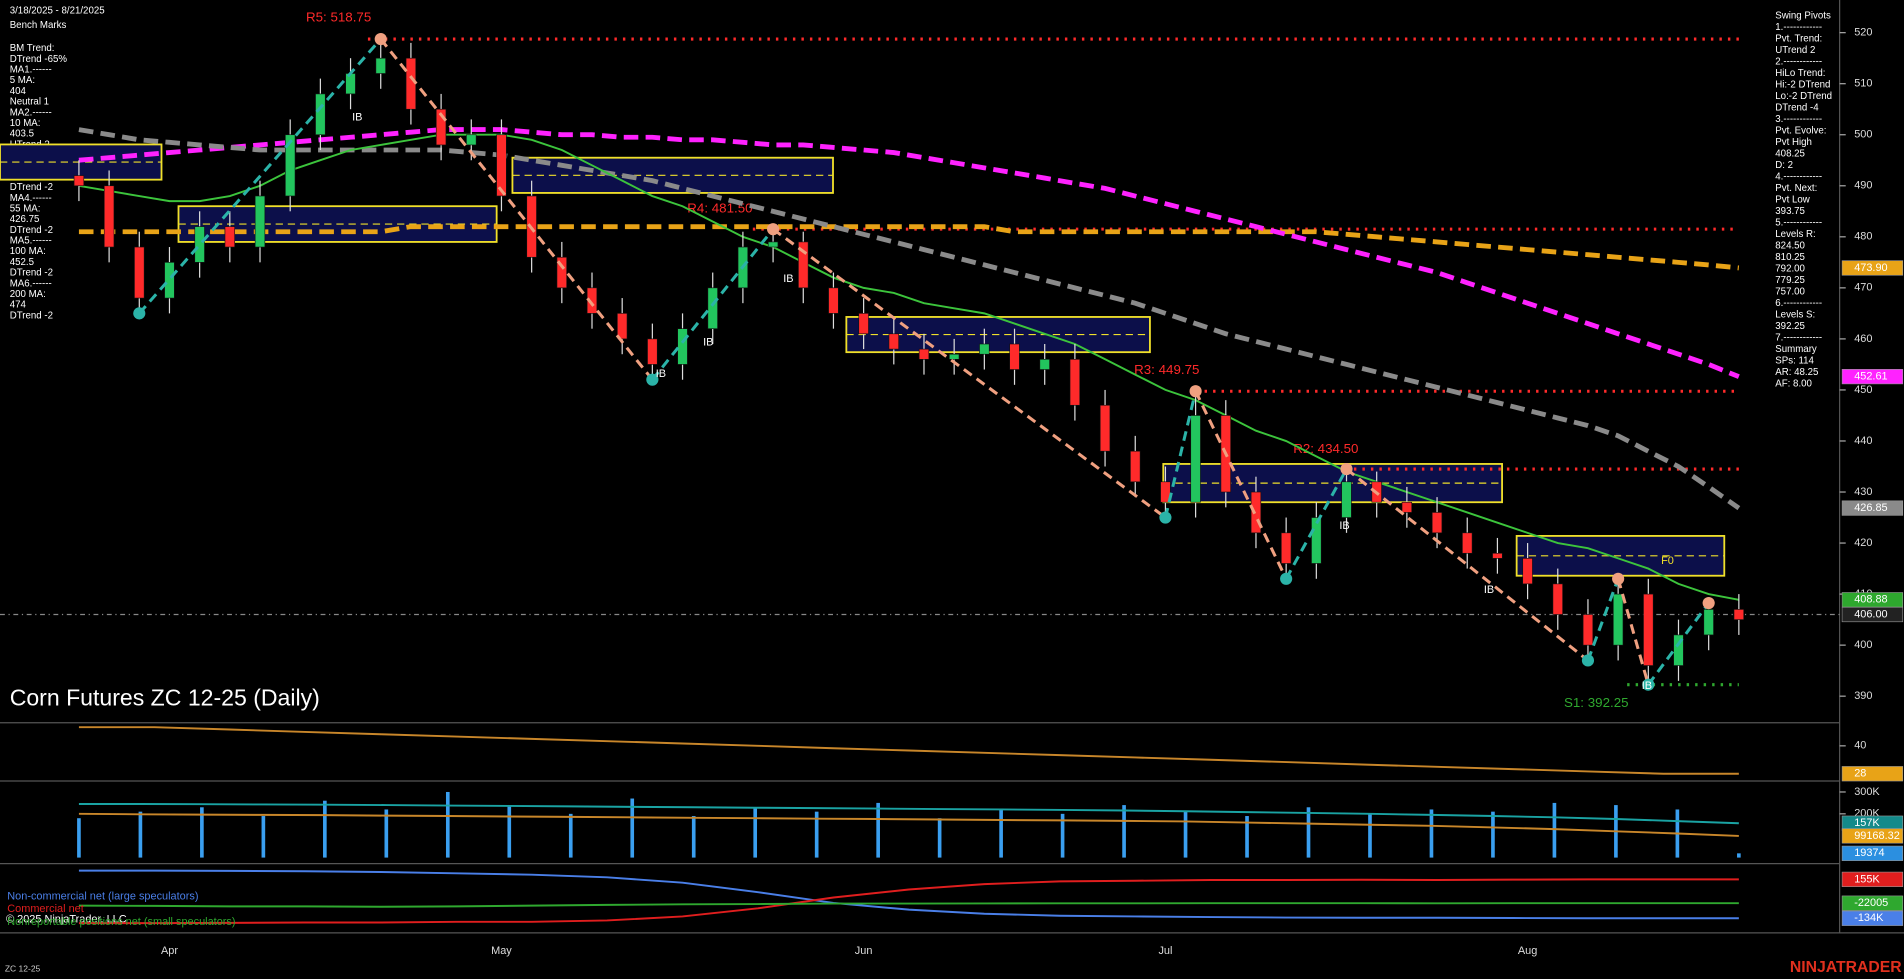 This screenshot has width=1904, height=979. Describe the element at coordinates (338, 17) in the screenshot. I see `level-label: R5: 518.75` at that location.